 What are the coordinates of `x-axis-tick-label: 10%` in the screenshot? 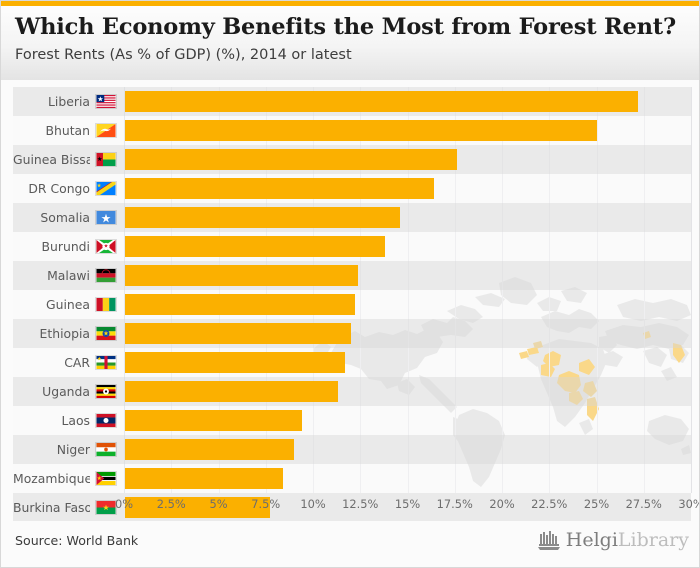 It's located at (313, 504).